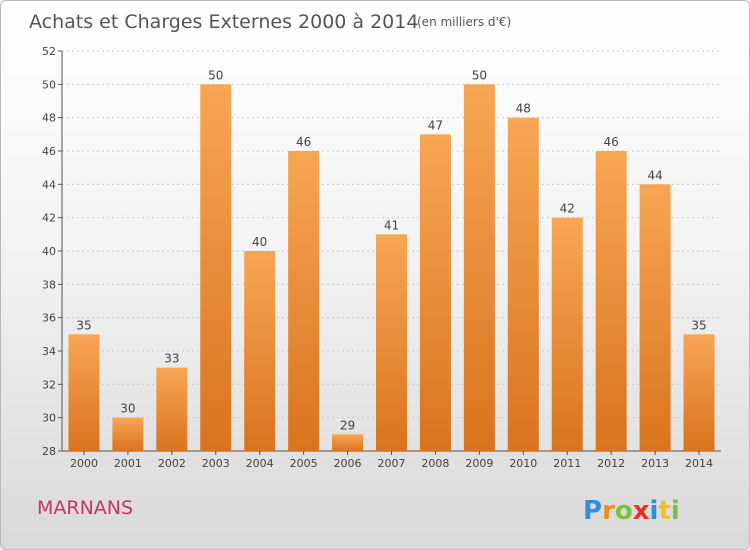  I want to click on bar-2002, so click(172, 409).